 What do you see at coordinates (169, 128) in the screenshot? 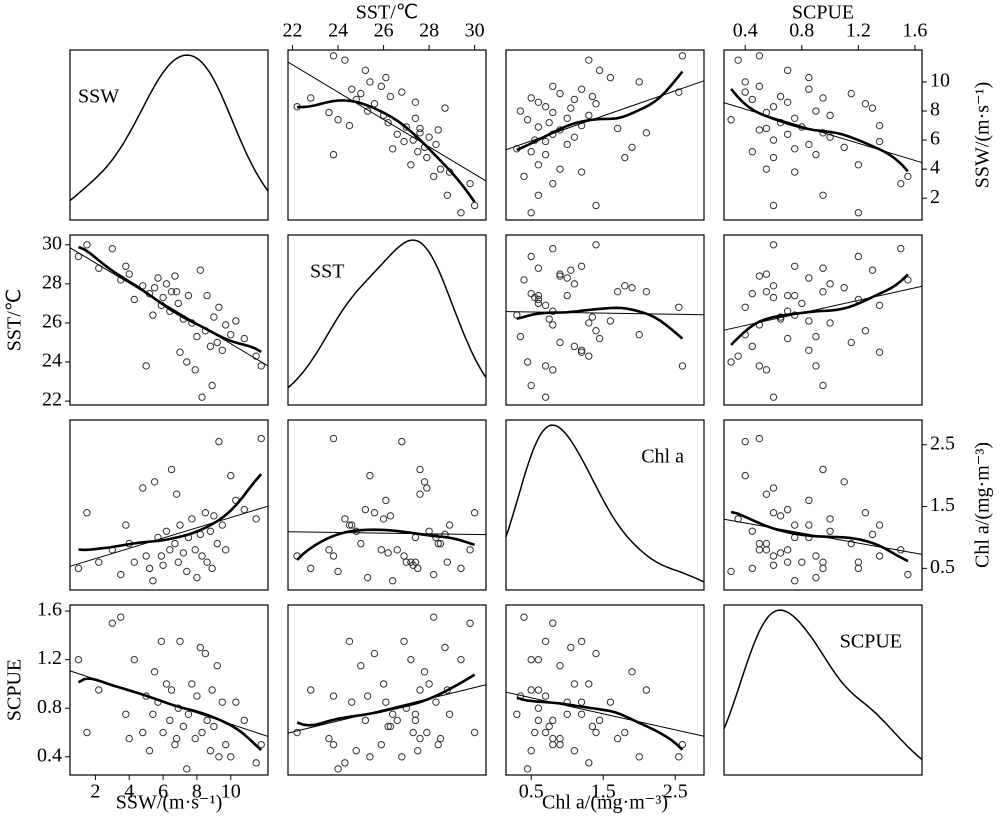
I see `density-curve` at bounding box center [169, 128].